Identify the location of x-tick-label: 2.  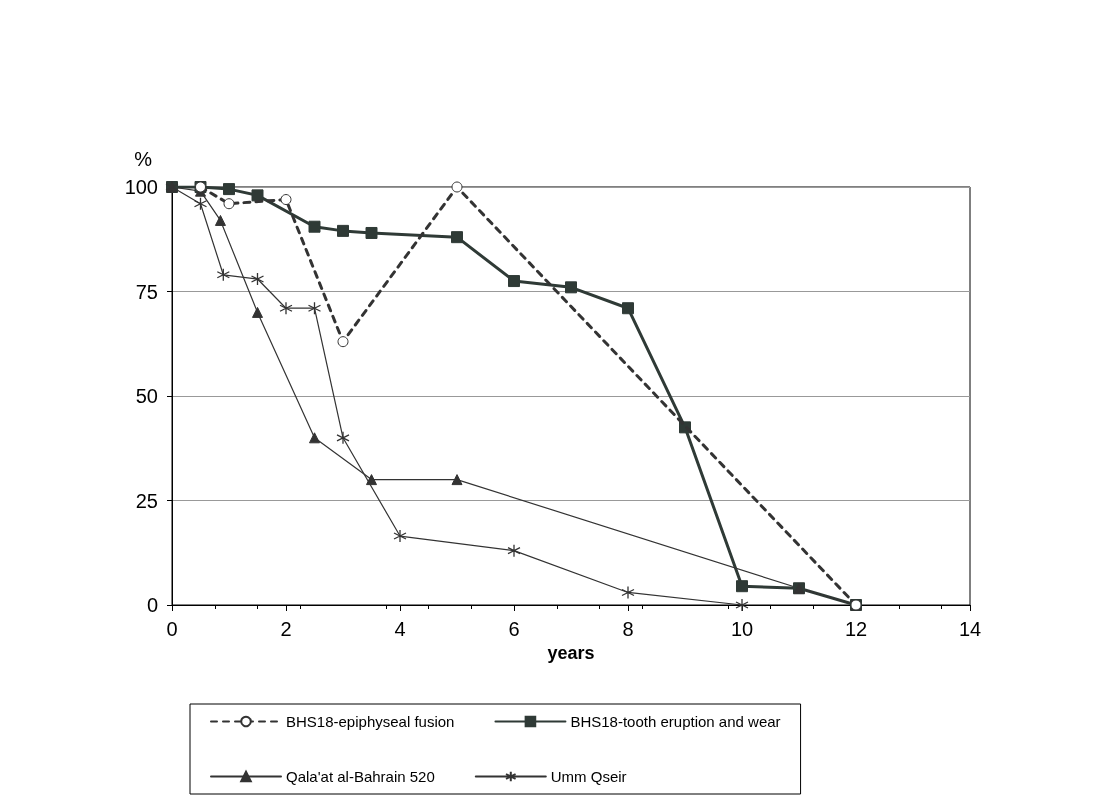
(286, 629).